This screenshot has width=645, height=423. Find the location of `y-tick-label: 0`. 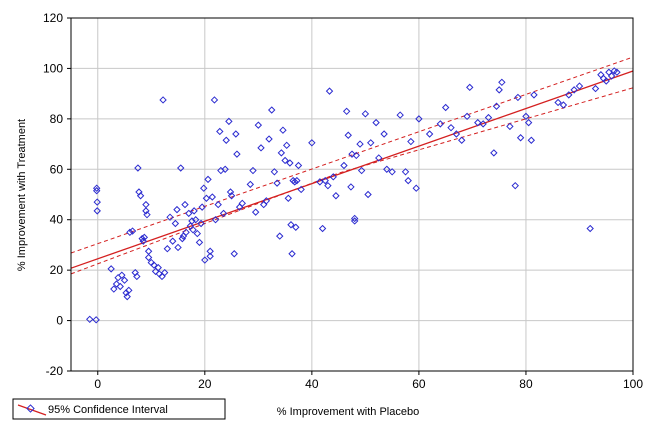

y-tick-label: 0 is located at coordinates (59, 321).